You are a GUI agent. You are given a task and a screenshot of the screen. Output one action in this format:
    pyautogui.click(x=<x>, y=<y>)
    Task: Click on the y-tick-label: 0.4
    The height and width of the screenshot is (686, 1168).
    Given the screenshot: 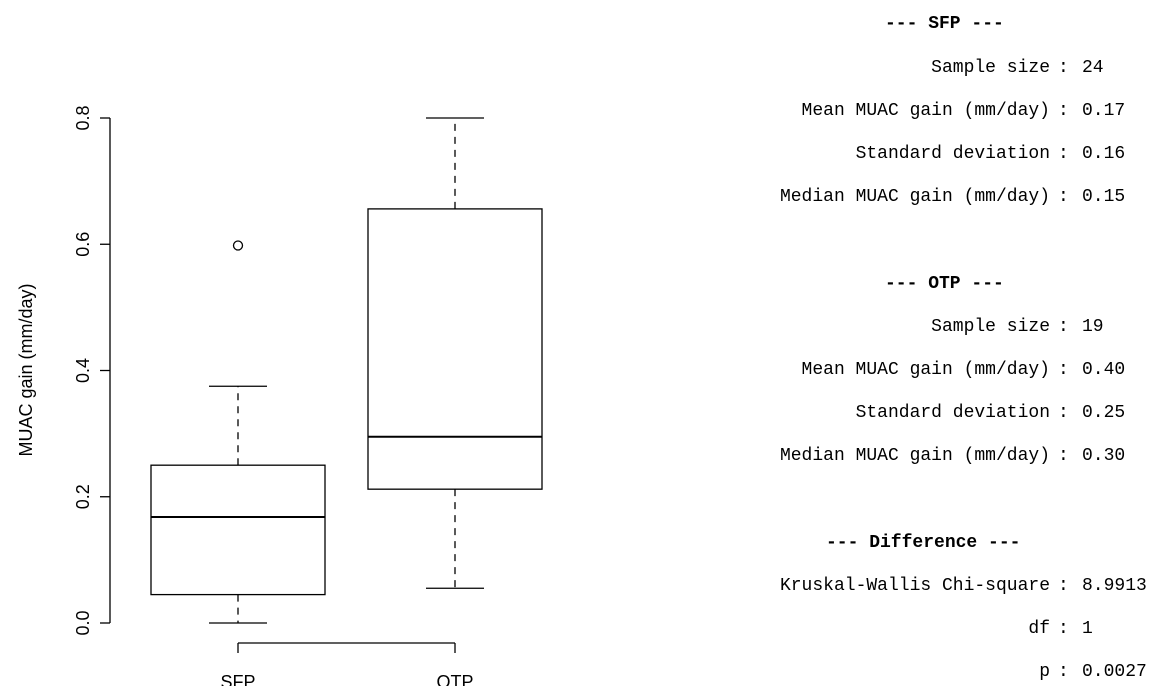 What is the action you would take?
    pyautogui.click(x=83, y=370)
    